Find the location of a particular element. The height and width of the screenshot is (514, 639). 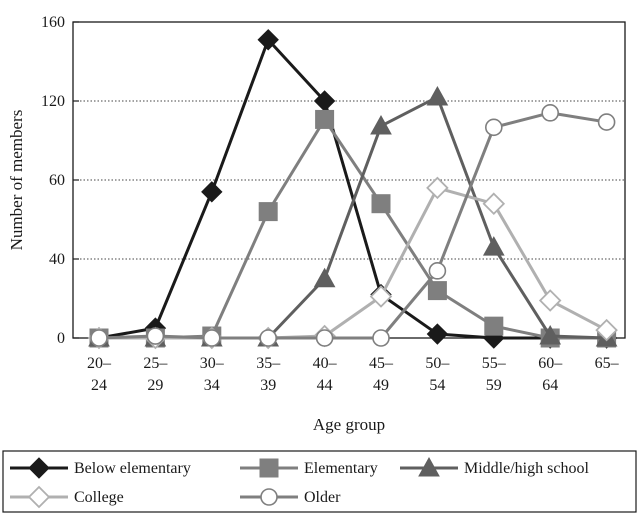

legend-open-diamond-marker is located at coordinates (39, 497).